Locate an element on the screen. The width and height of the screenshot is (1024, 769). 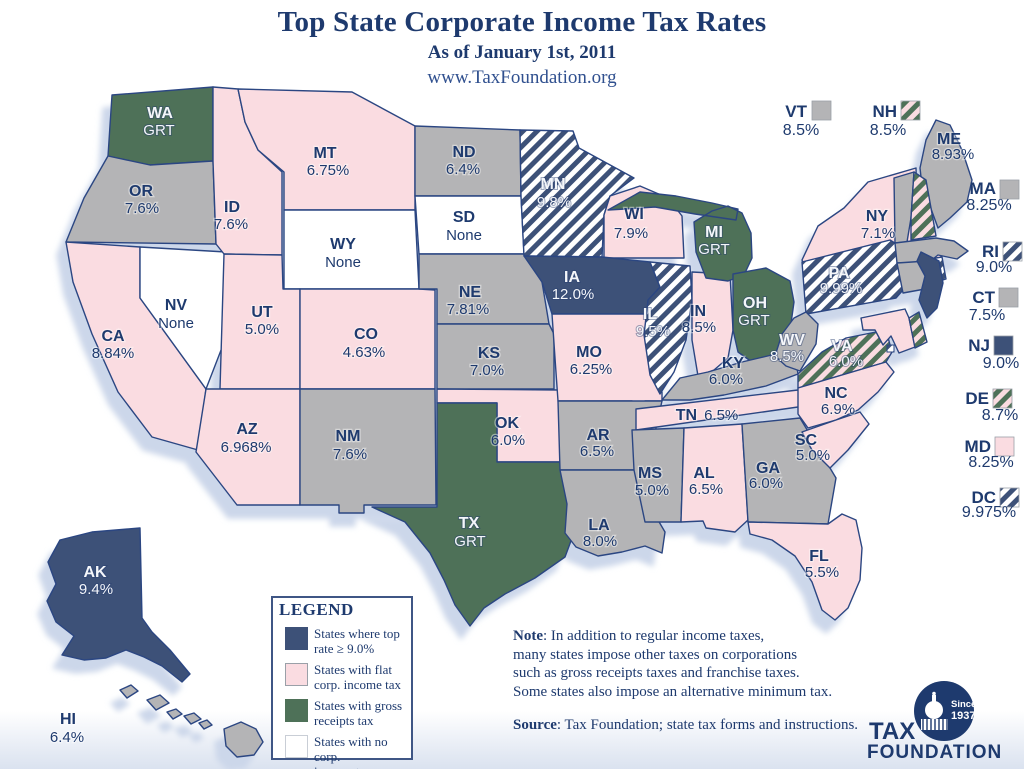
state-abbr-ks: KS is located at coordinates (489, 353).